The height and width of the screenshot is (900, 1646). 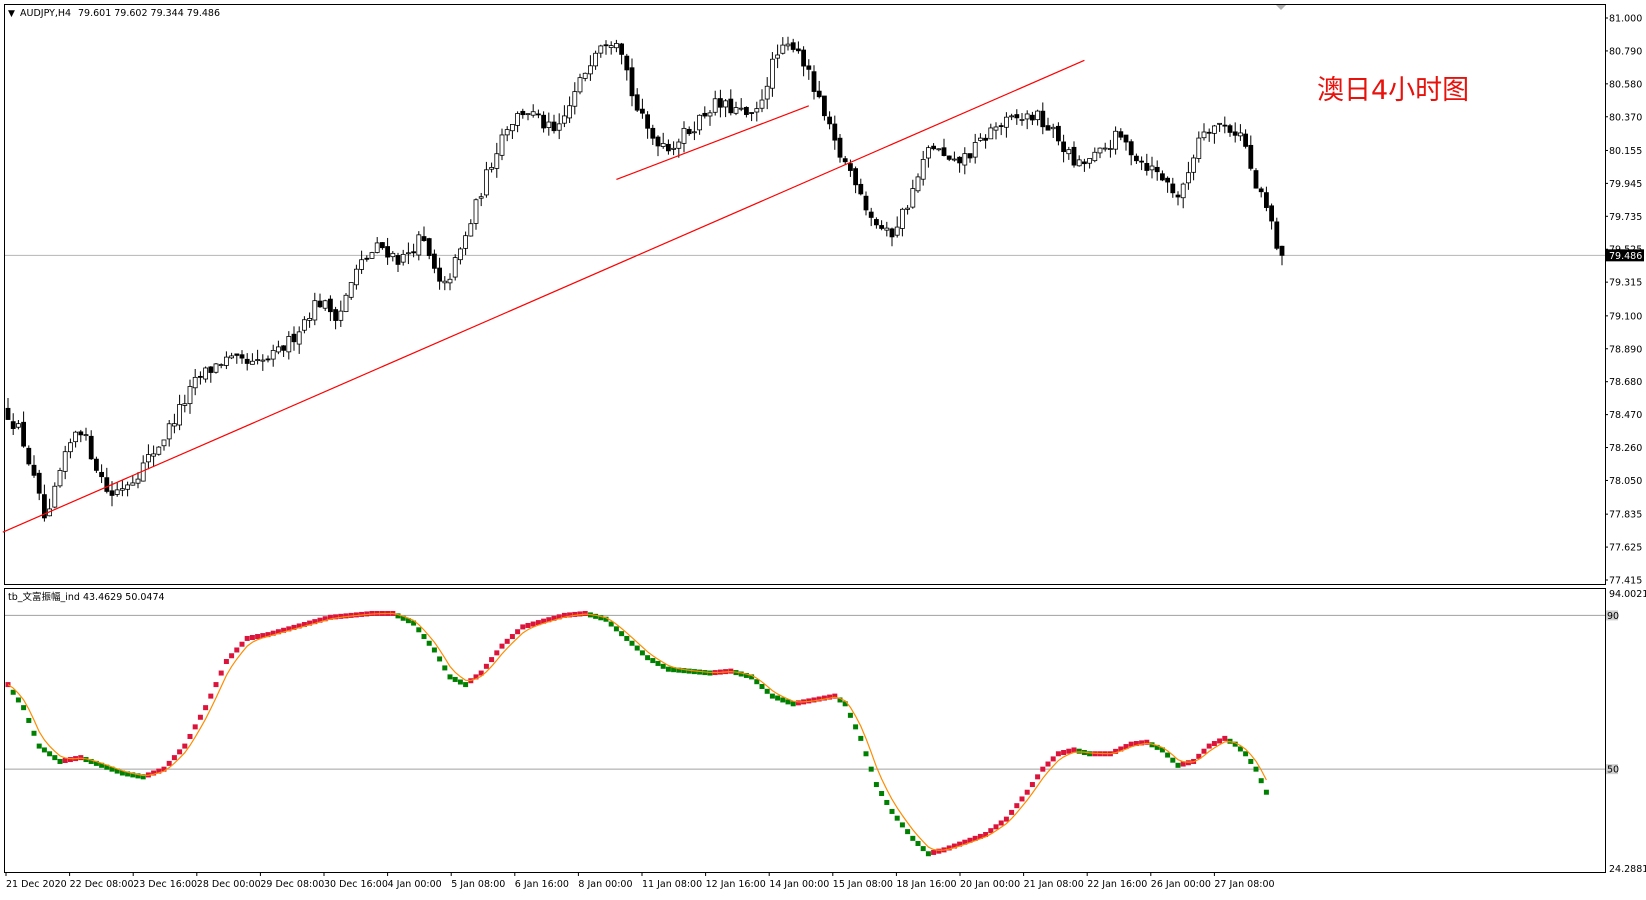 What do you see at coordinates (1625, 415) in the screenshot?
I see `price-axis-label: 78.470` at bounding box center [1625, 415].